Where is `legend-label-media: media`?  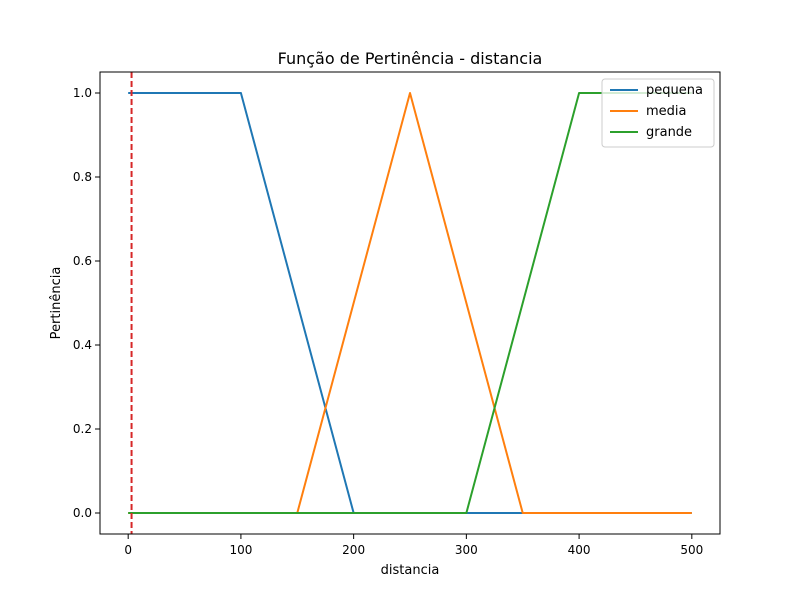 legend-label-media: media is located at coordinates (666, 111).